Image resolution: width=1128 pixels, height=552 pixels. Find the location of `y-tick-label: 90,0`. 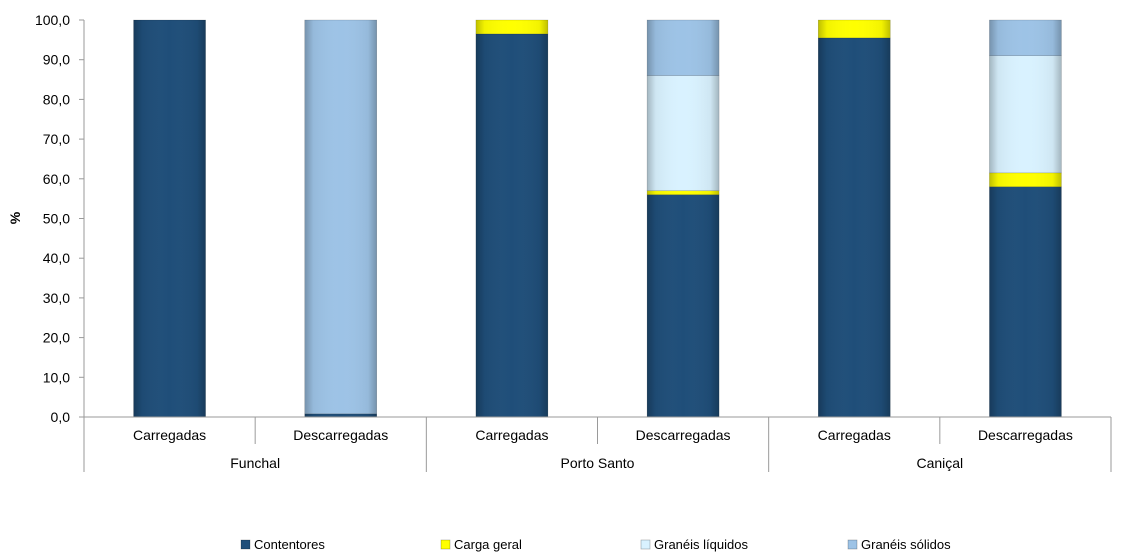

y-tick-label: 90,0 is located at coordinates (56, 60).